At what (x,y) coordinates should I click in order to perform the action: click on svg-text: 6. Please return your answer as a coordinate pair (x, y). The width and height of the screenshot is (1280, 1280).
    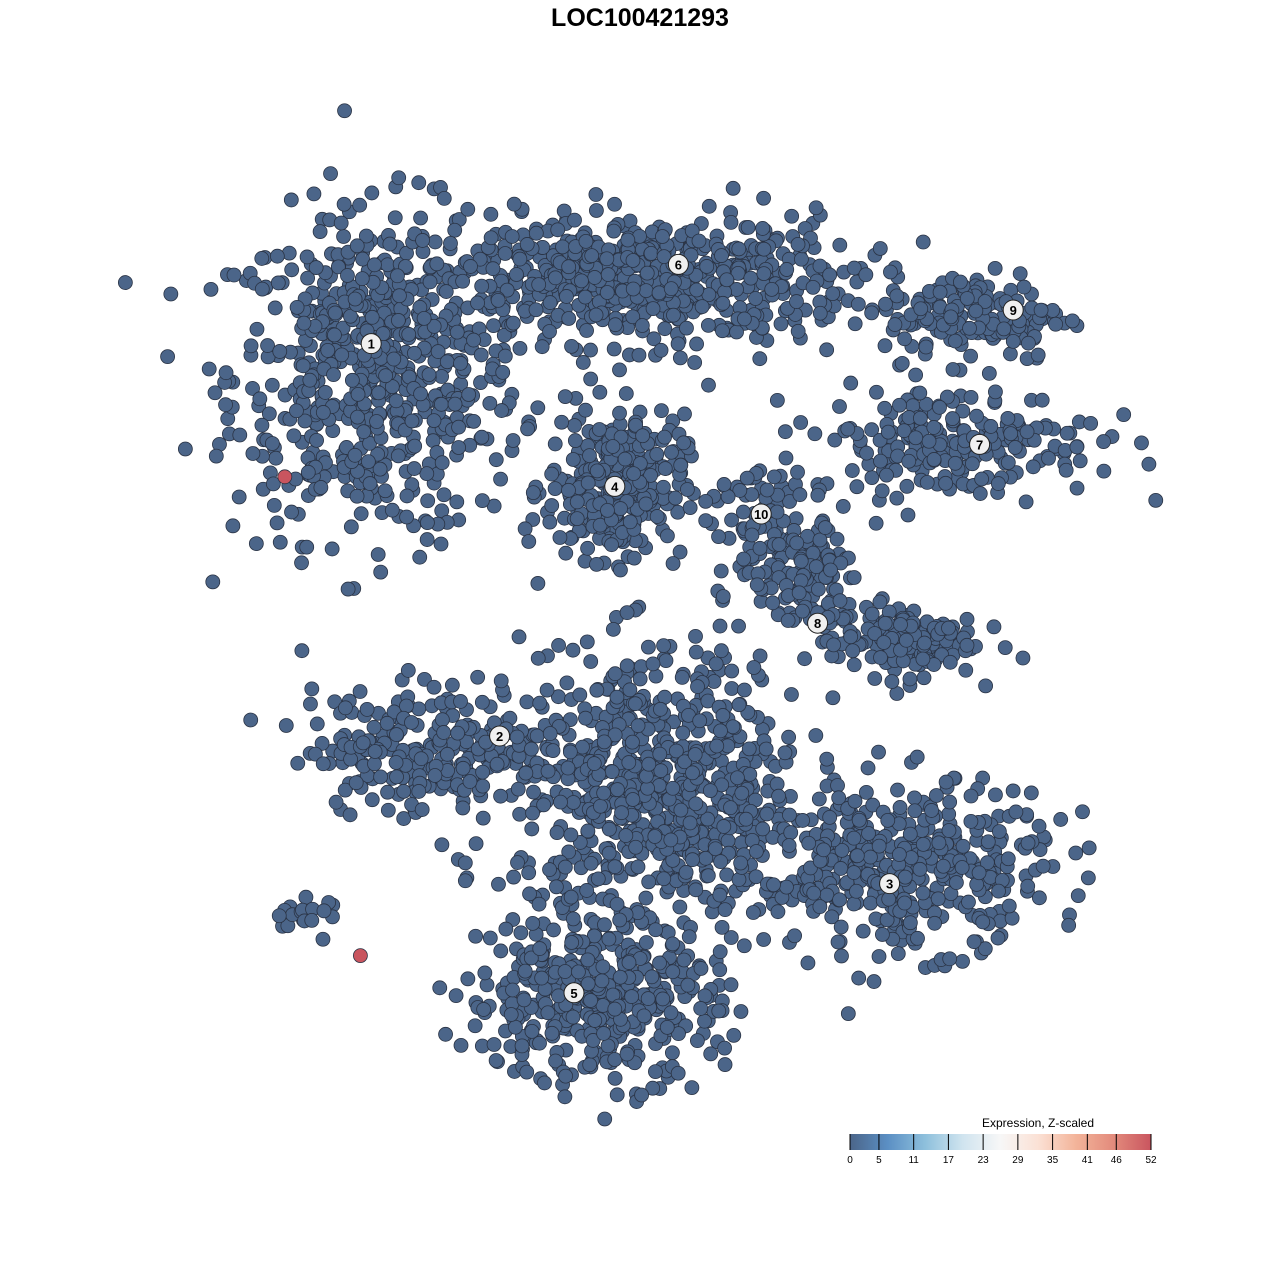
    Looking at the image, I should click on (678, 264).